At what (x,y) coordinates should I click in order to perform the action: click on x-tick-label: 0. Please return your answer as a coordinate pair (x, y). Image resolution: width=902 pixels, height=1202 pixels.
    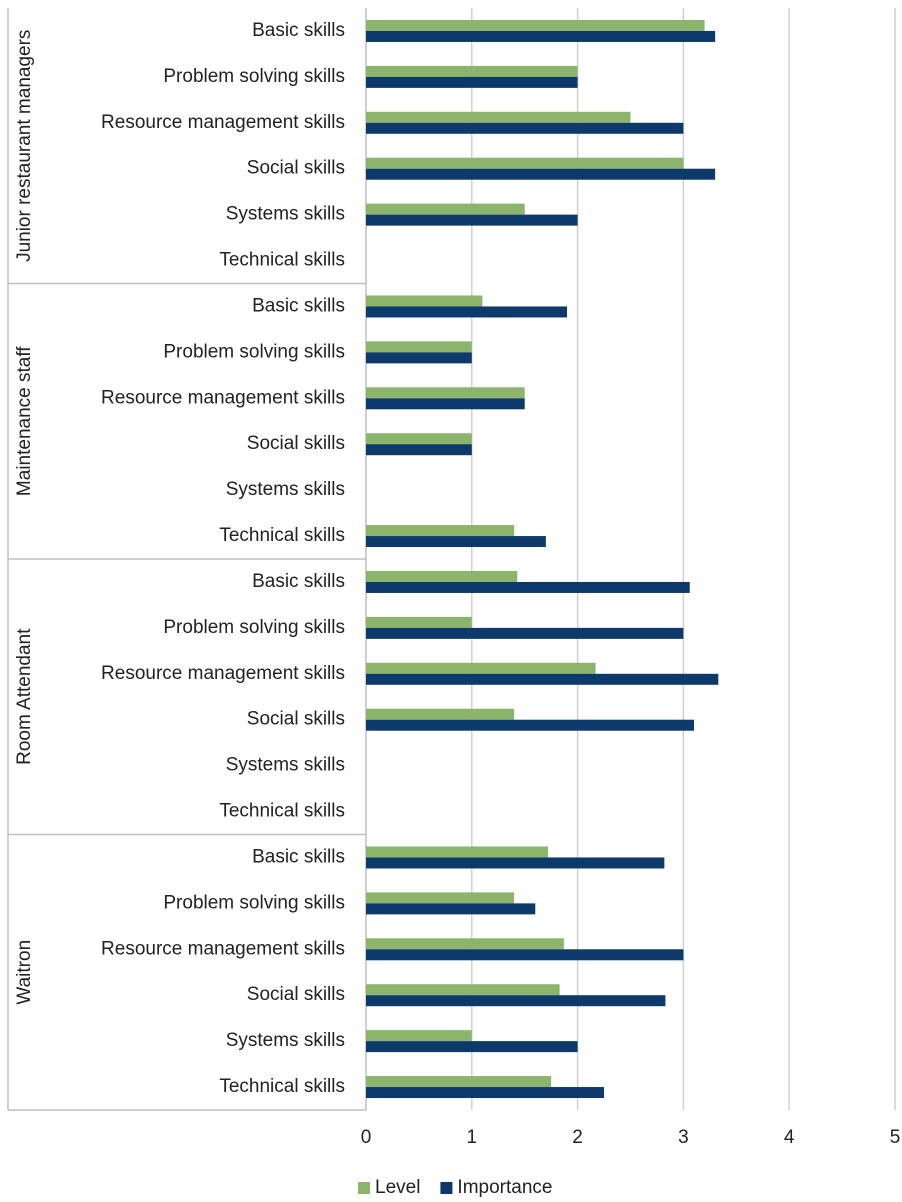
    Looking at the image, I should click on (366, 1137).